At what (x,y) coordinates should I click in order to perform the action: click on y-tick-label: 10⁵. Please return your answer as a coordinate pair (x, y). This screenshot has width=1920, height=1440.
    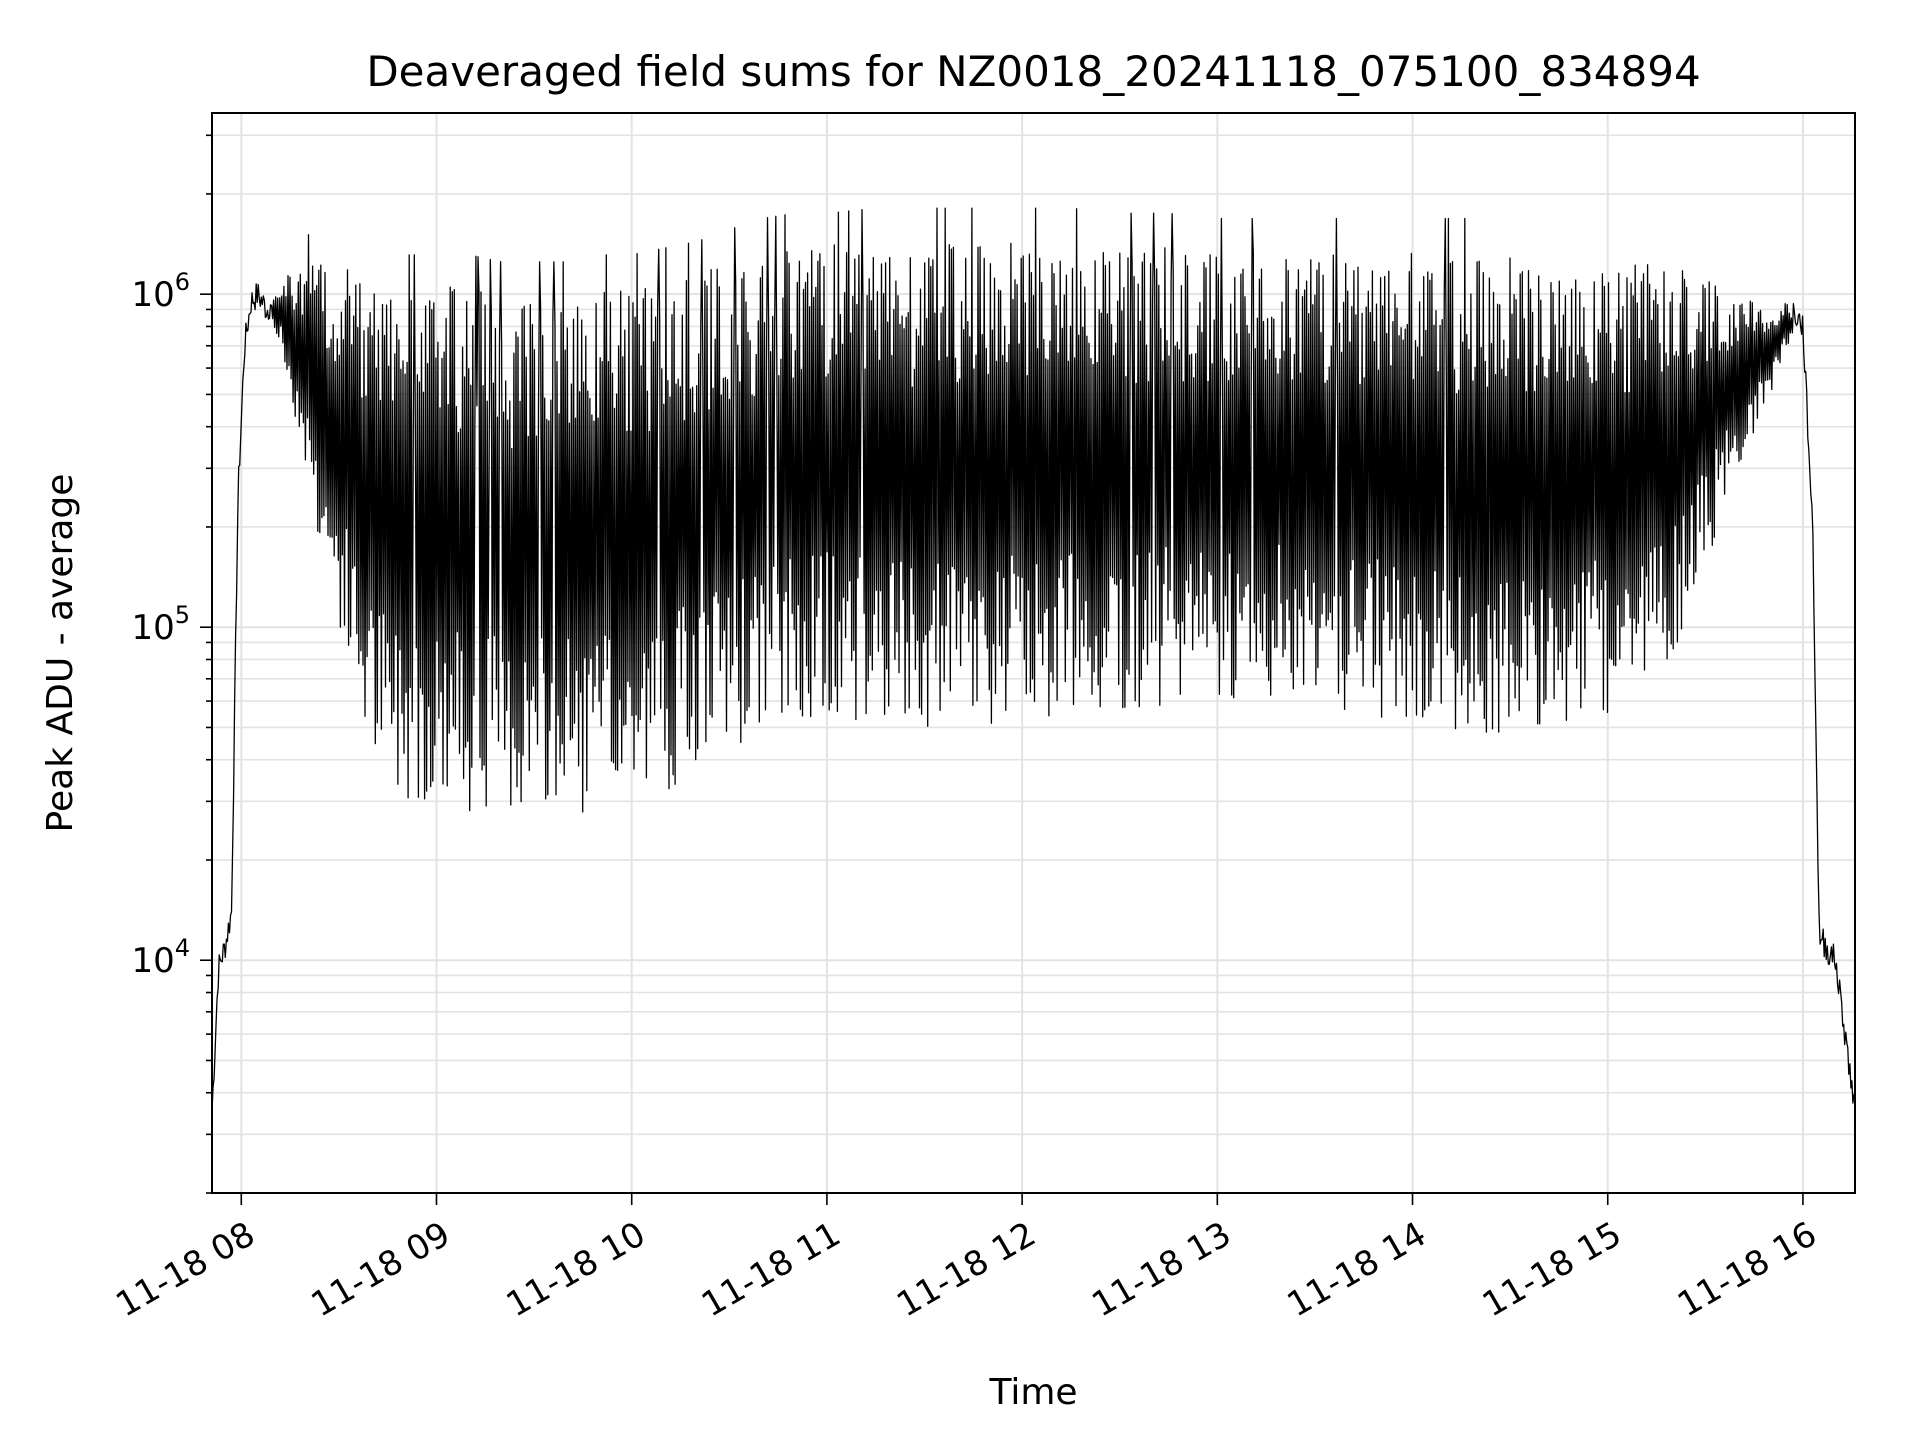
    Looking at the image, I should click on (160, 624).